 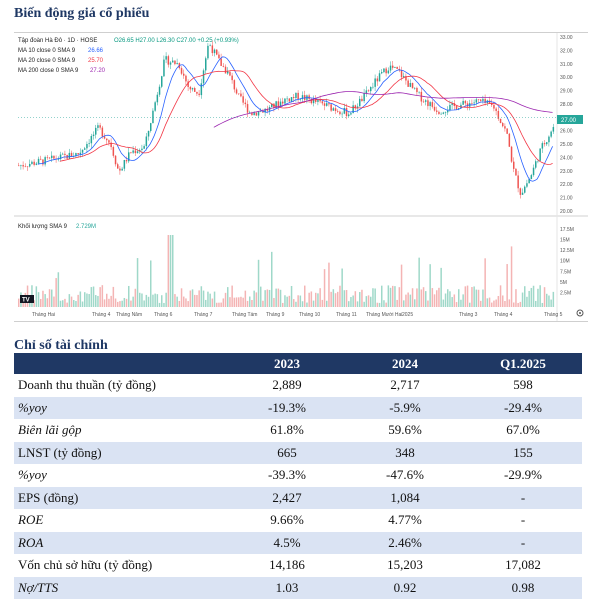 I want to click on price-tag-badge, so click(x=570, y=119).